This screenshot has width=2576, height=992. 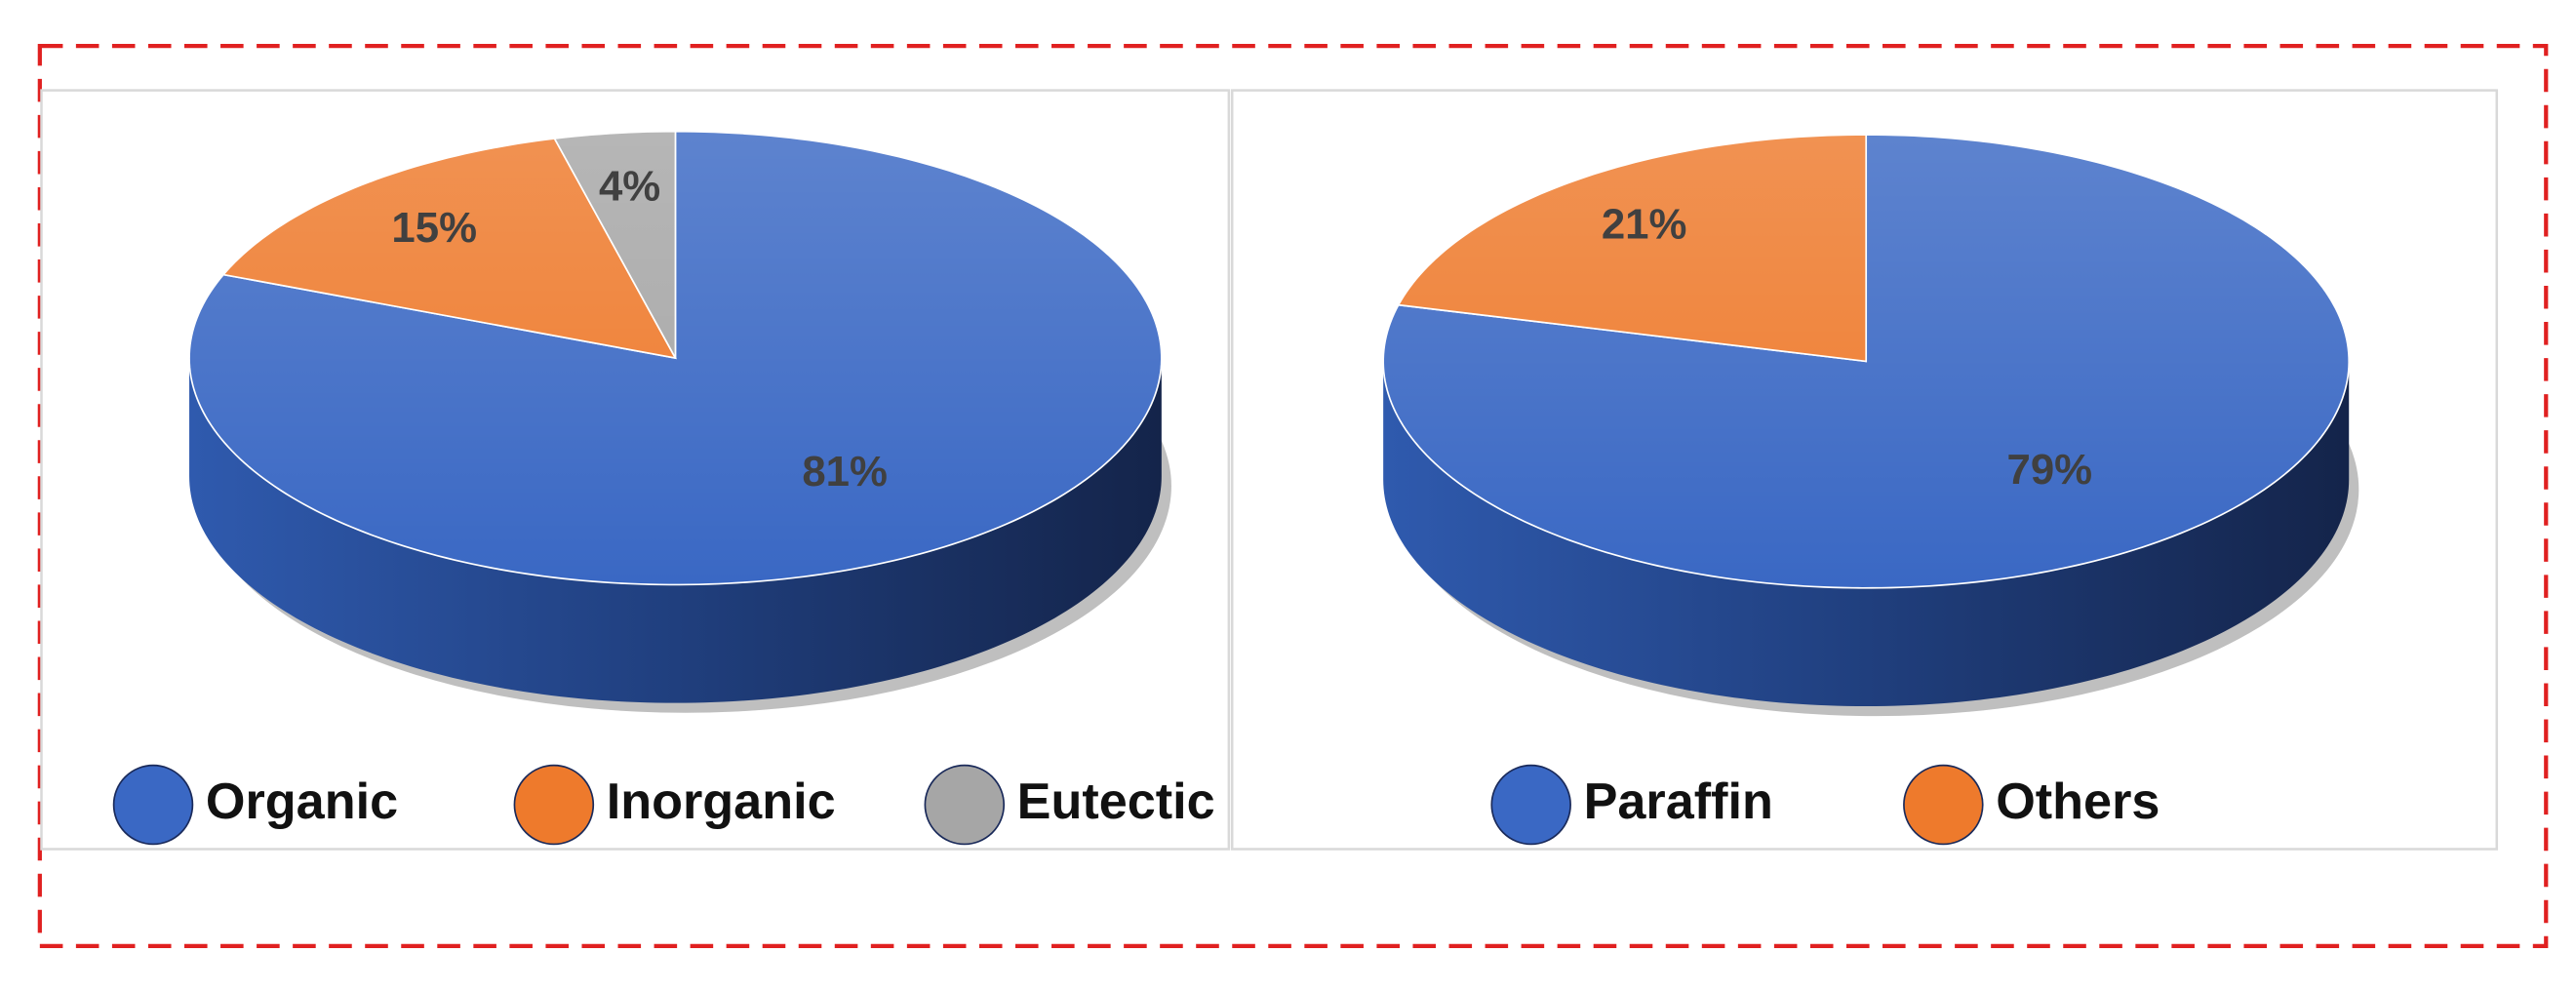 I want to click on legend-label: Others, so click(x=2078, y=802).